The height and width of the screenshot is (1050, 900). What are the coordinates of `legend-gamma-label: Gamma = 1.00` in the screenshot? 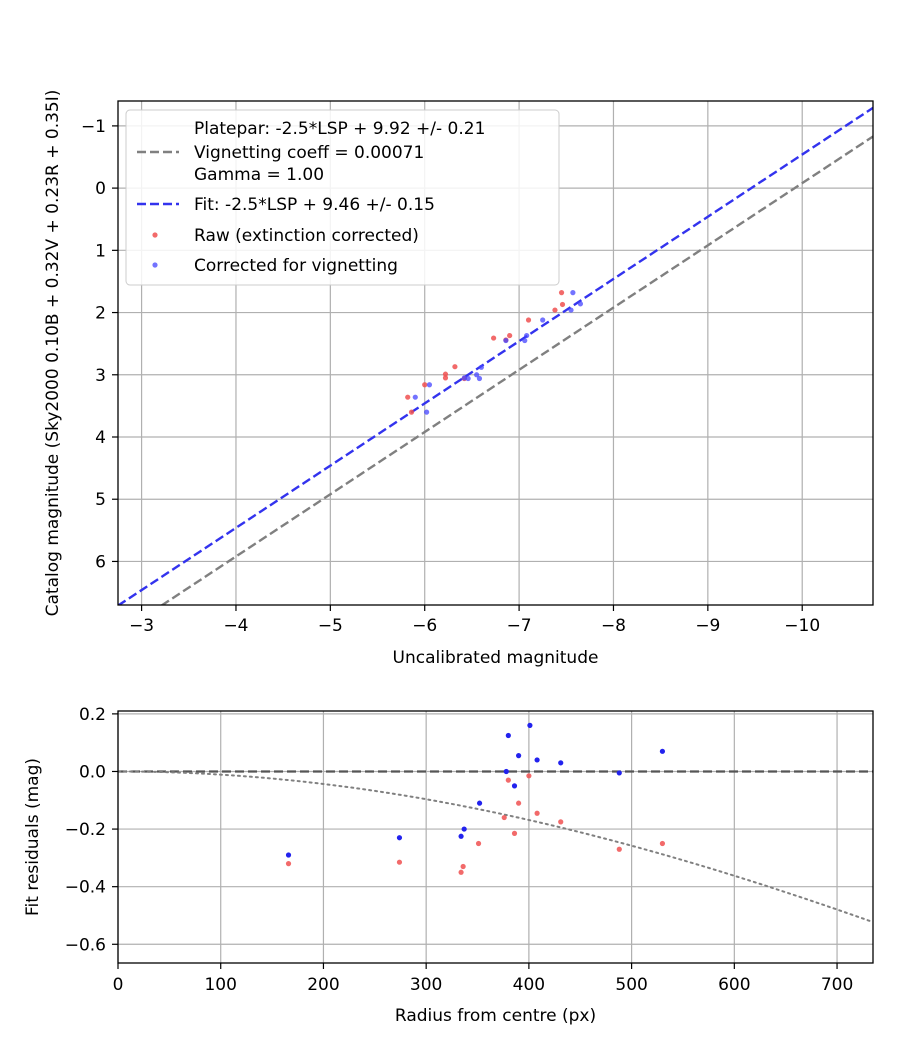 It's located at (259, 175).